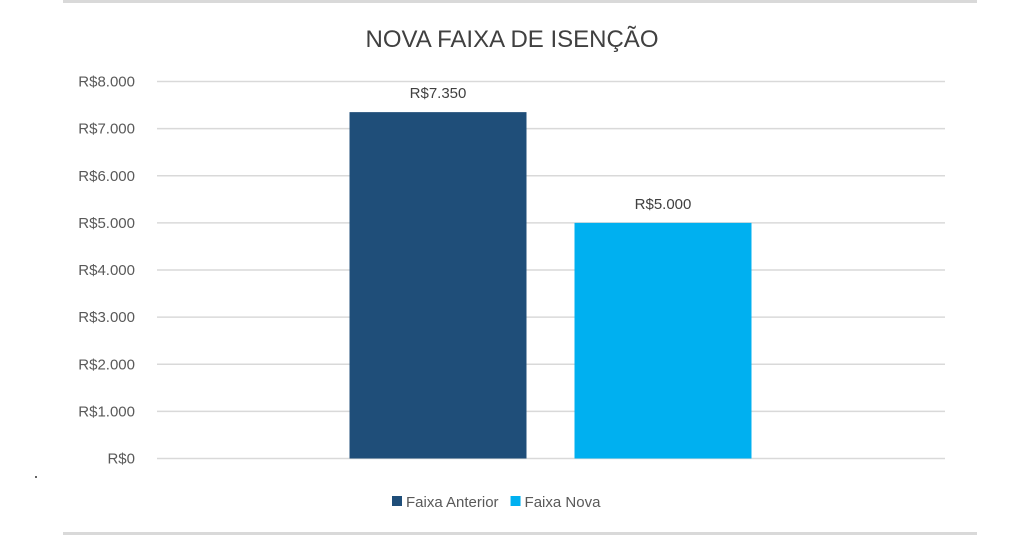 This screenshot has height=536, width=1024. Describe the element at coordinates (106, 223) in the screenshot. I see `y-tick-label: R$5.000` at that location.